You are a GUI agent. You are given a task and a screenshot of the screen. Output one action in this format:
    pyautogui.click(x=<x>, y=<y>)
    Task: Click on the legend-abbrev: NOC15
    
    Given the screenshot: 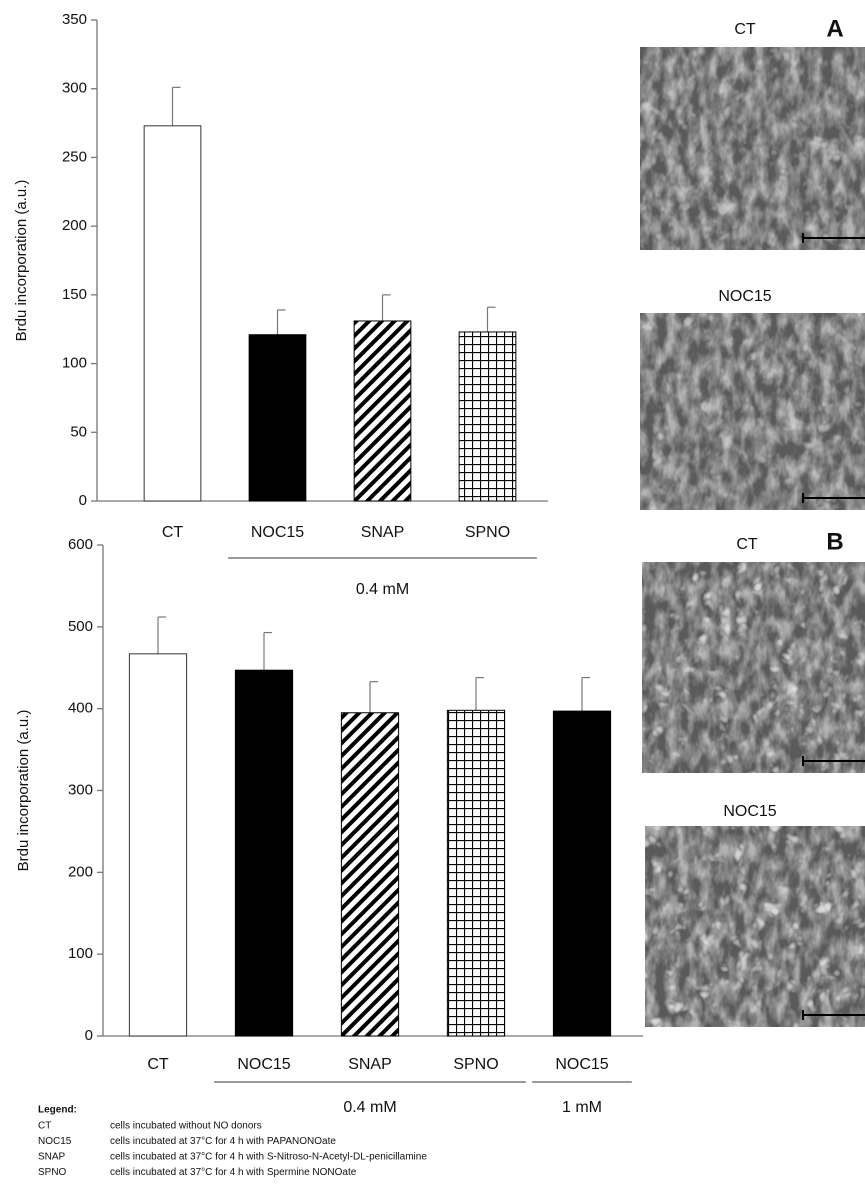 What is the action you would take?
    pyautogui.click(x=55, y=1141)
    